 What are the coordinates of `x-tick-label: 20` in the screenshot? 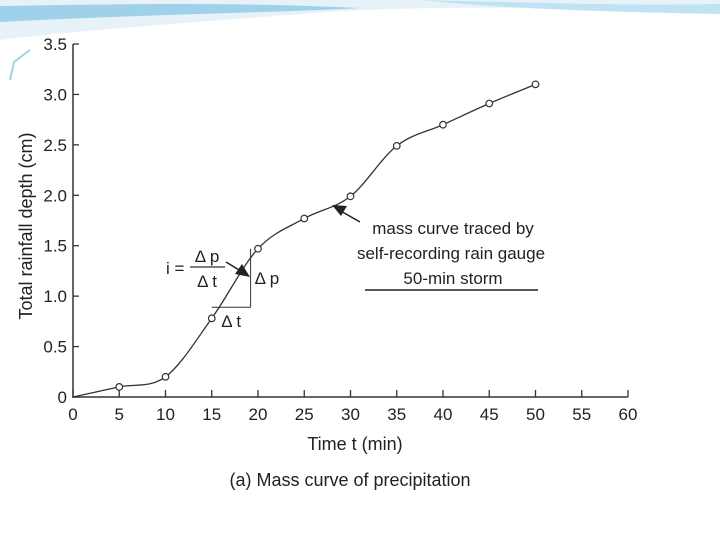 It's located at (258, 414).